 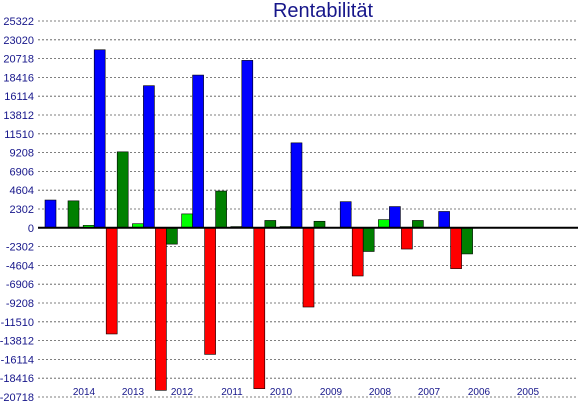 What do you see at coordinates (84, 392) in the screenshot?
I see `x-tick-label: 2014` at bounding box center [84, 392].